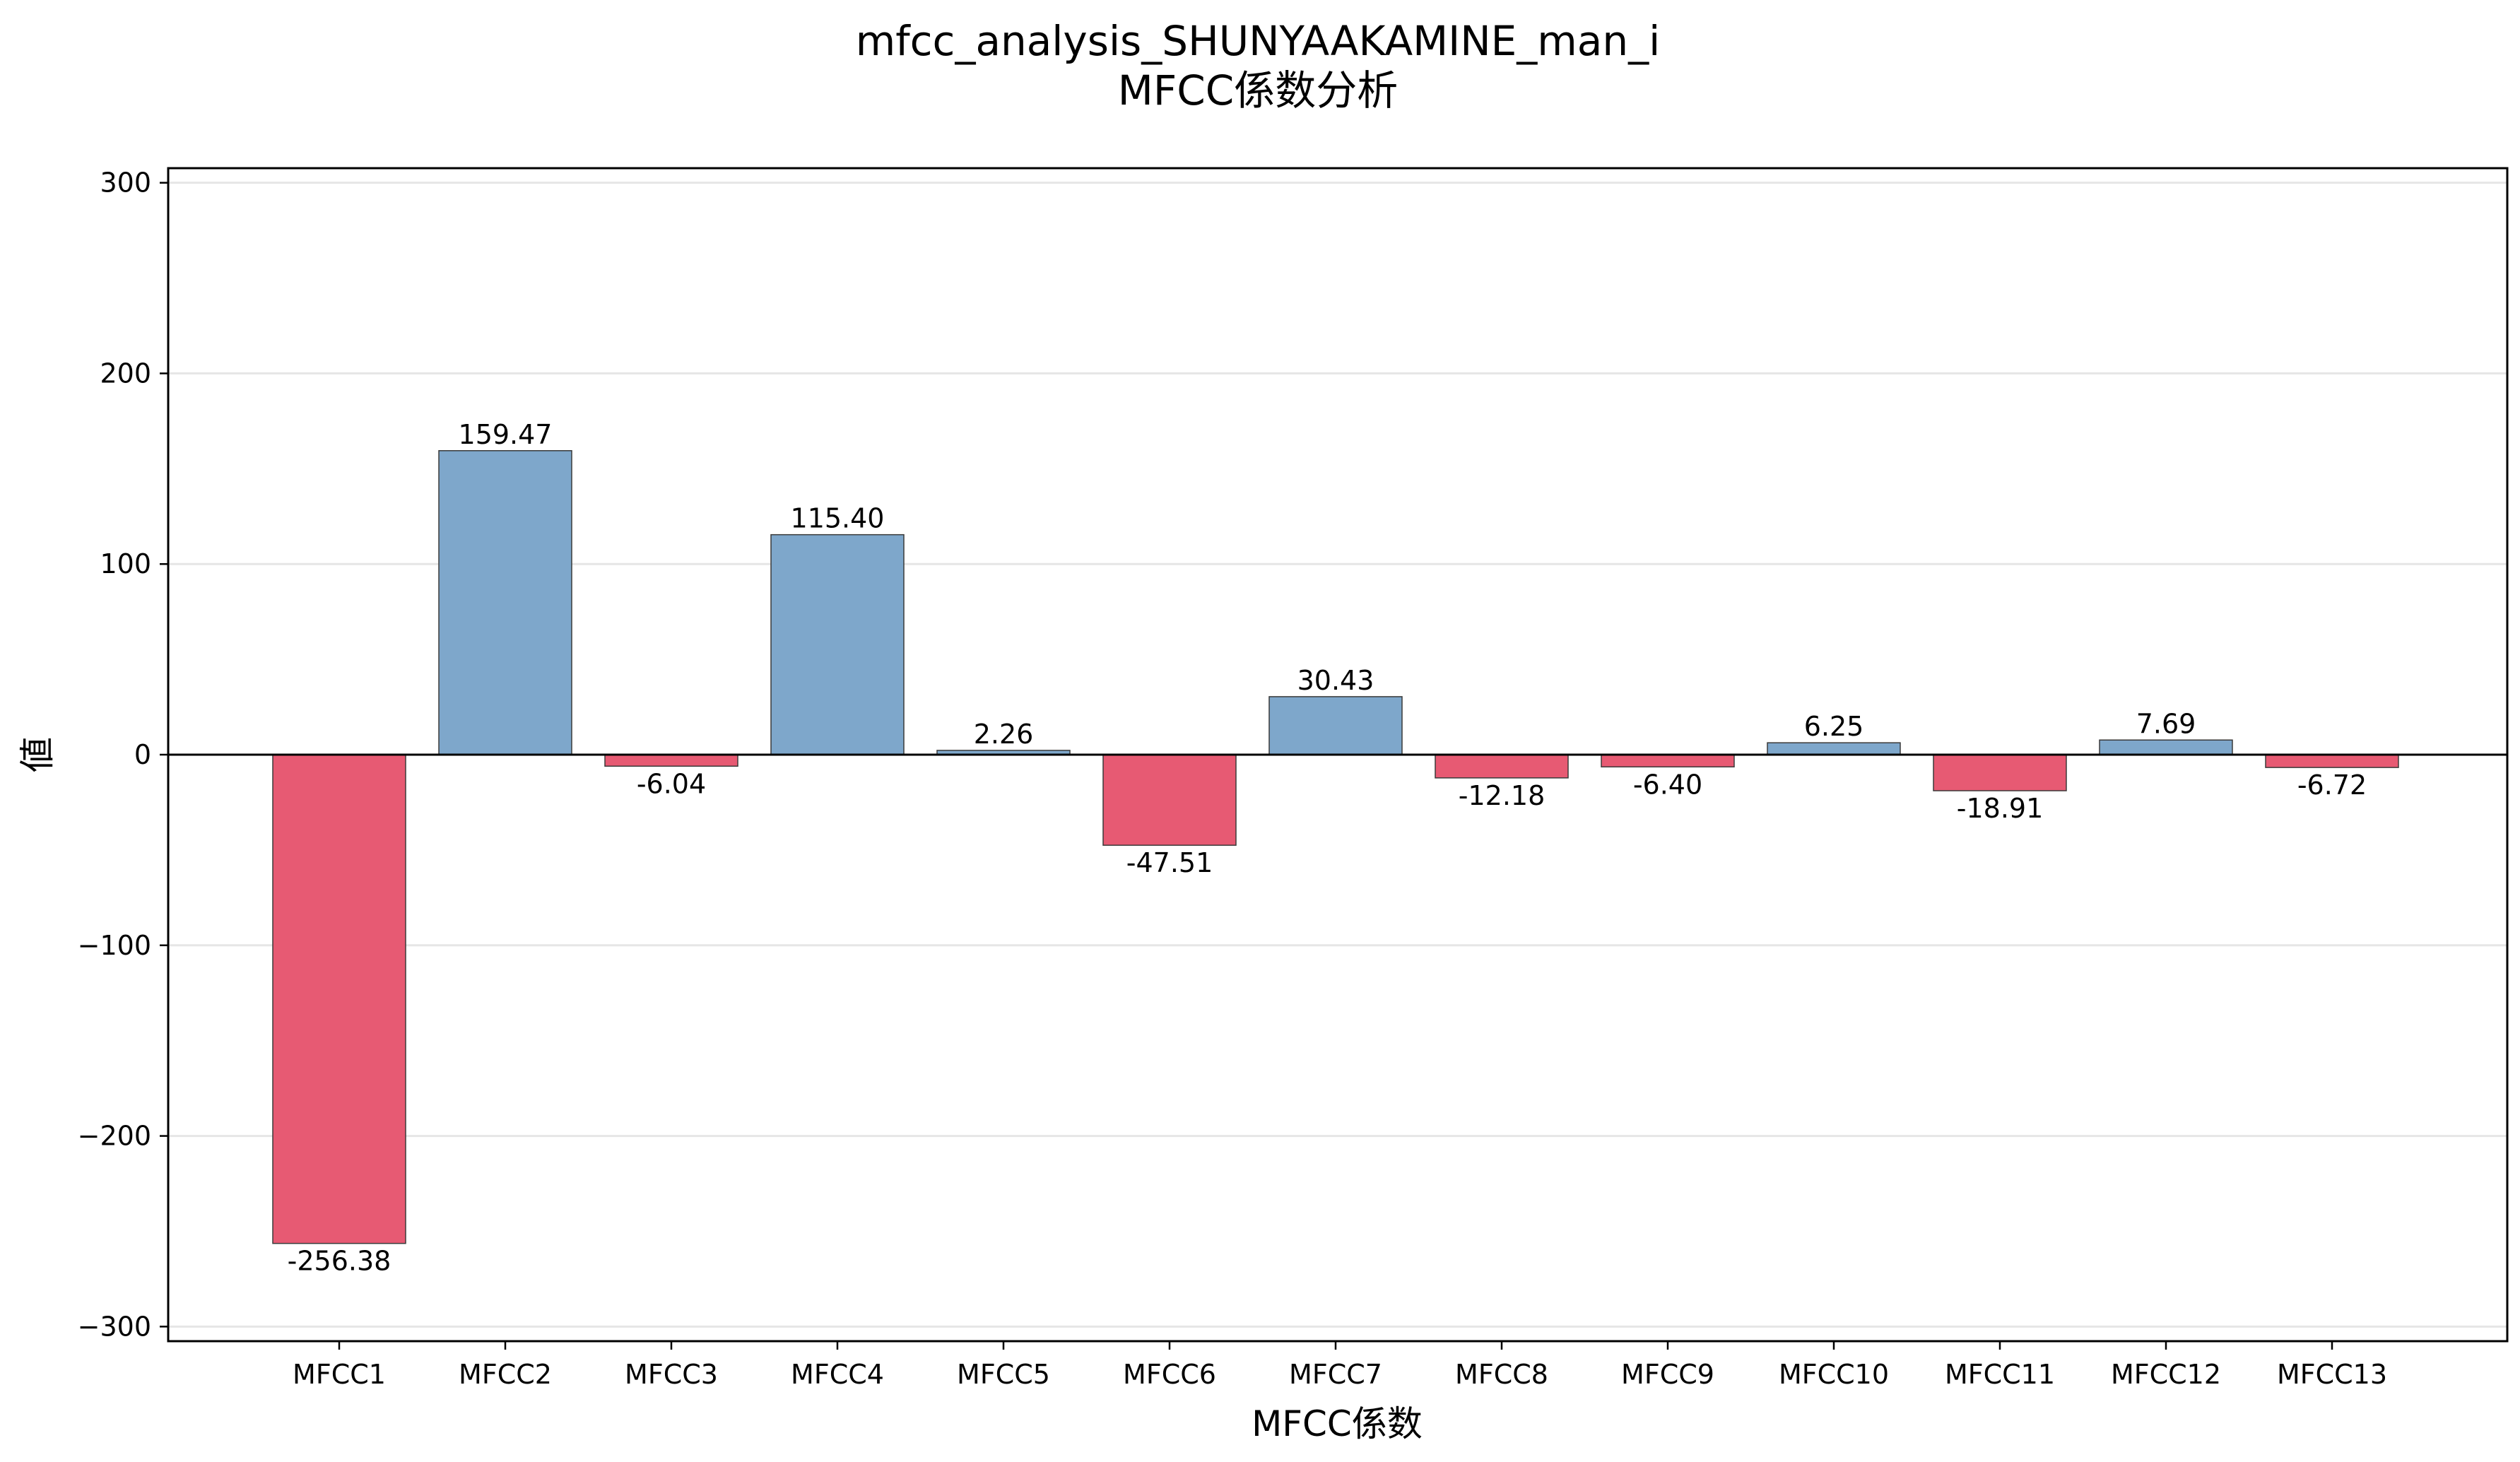 The height and width of the screenshot is (1462, 2520). I want to click on x-tick-label: MFCC13, so click(2332, 1375).